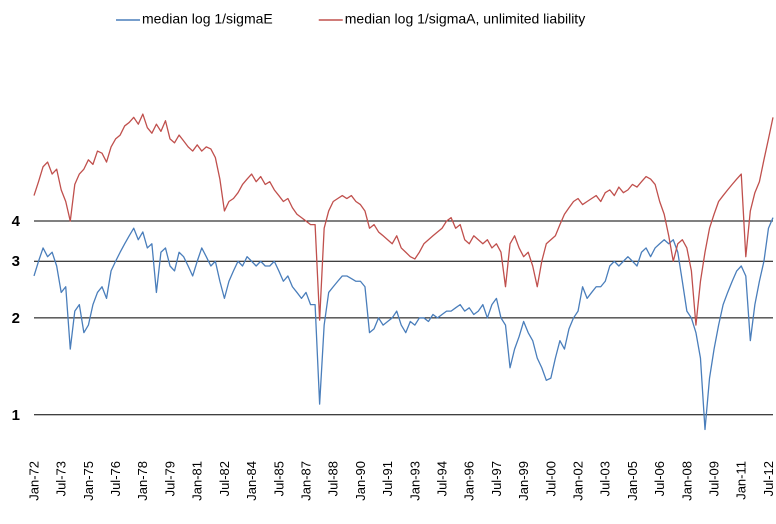 The height and width of the screenshot is (524, 776). I want to click on x-tick-label: Jan-90, so click(360, 481).